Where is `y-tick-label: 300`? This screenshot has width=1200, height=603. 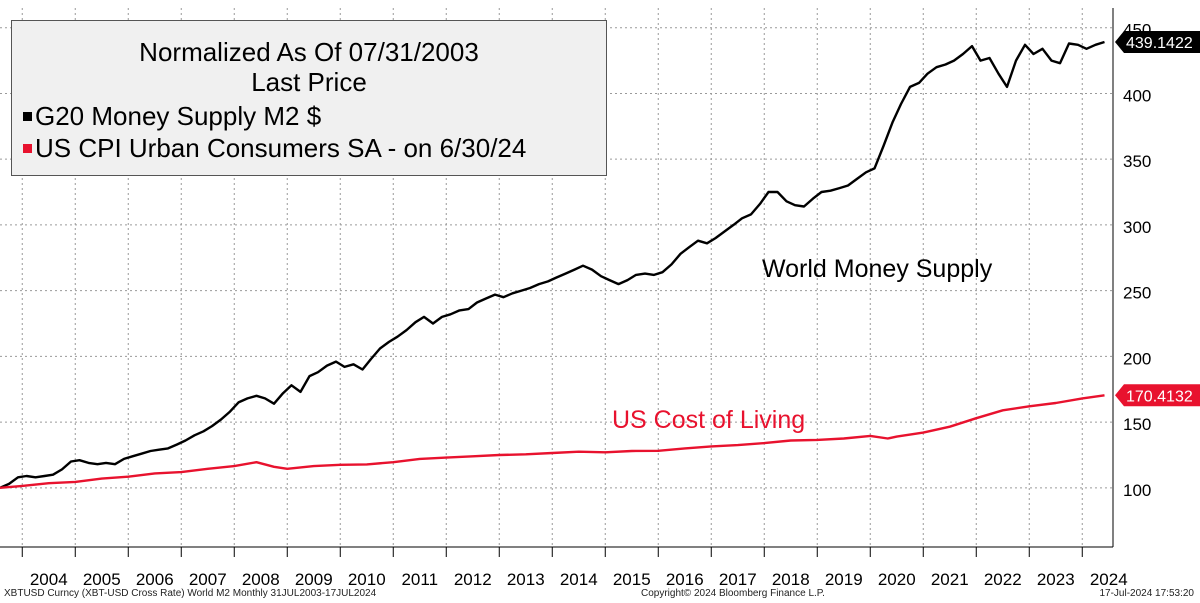
y-tick-label: 300 is located at coordinates (1137, 227).